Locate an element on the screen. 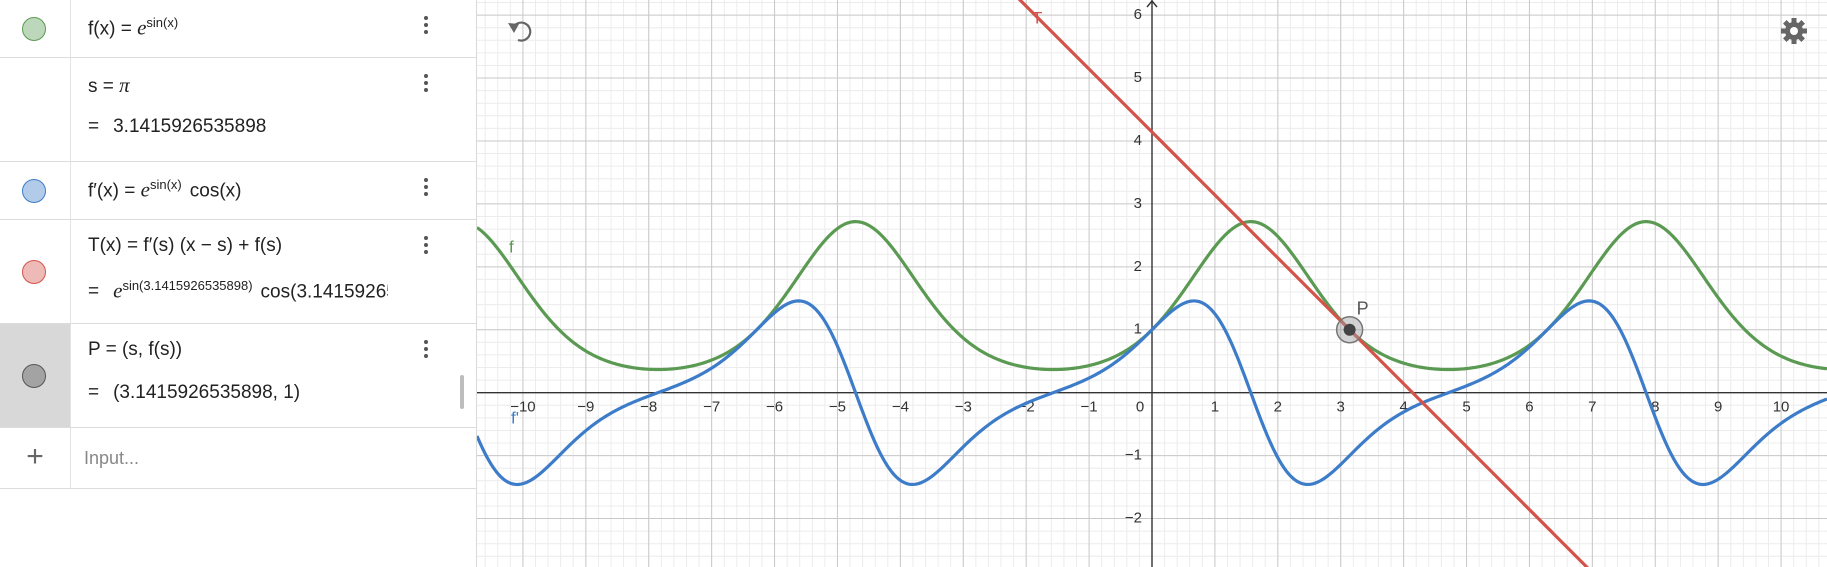  add-icon: + is located at coordinates (35, 456).